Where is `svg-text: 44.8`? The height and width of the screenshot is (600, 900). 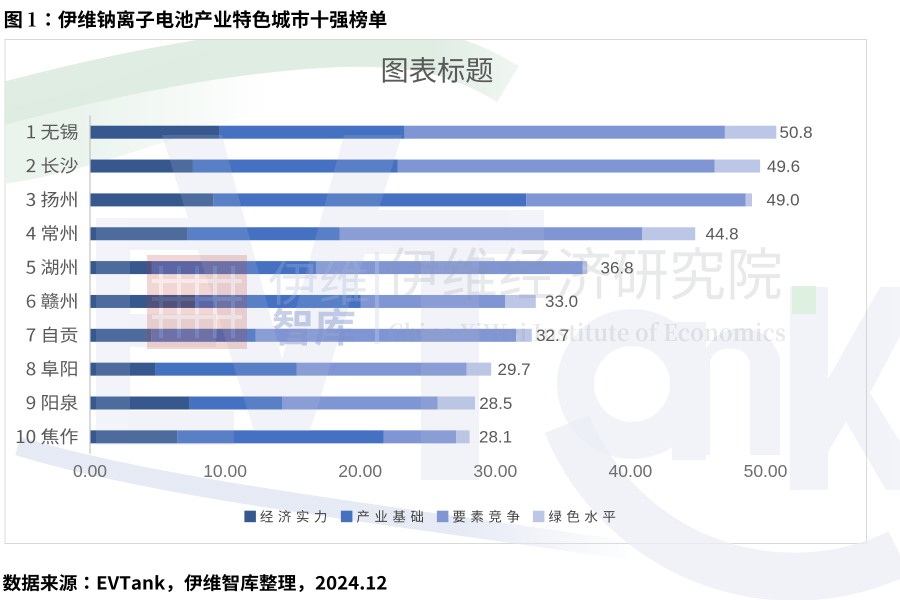
svg-text: 44.8 is located at coordinates (722, 234).